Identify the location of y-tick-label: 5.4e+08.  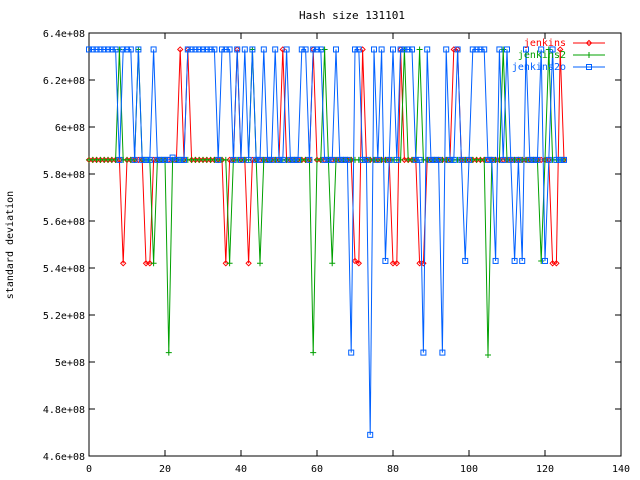
(64, 269).